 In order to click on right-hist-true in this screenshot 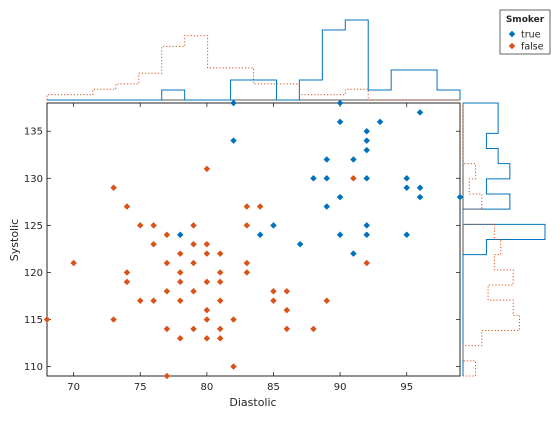, I will do `click(504, 239)`.